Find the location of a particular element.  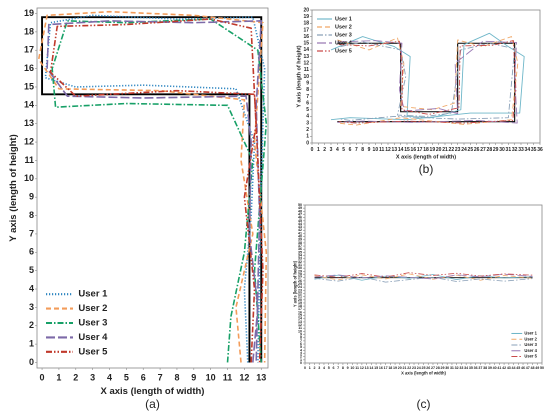

x-tick-label: 31 is located at coordinates (509, 150).